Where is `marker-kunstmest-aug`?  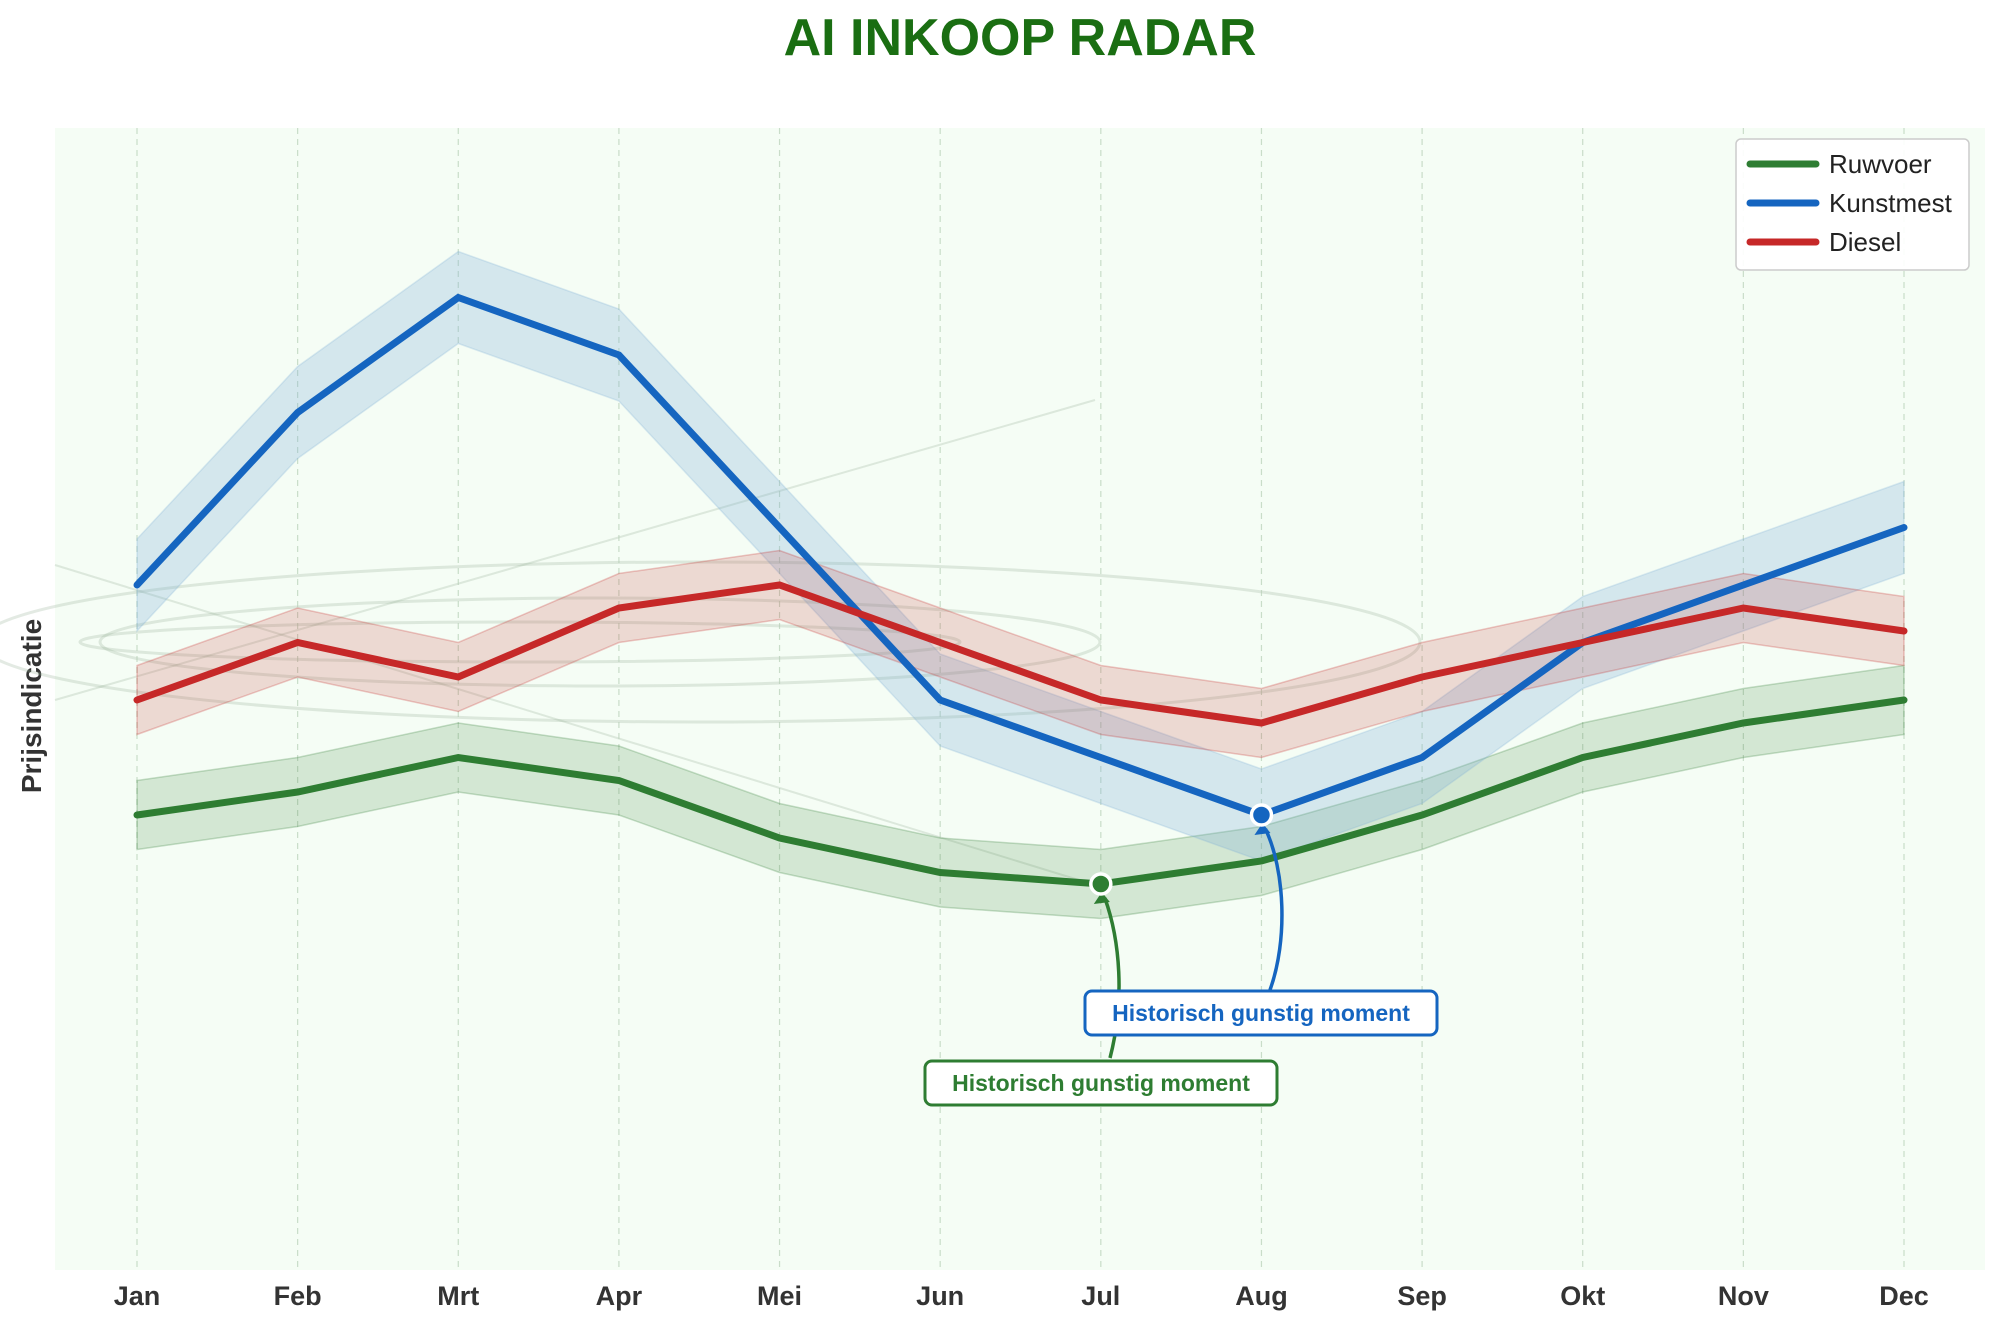 marker-kunstmest-aug is located at coordinates (1261, 815).